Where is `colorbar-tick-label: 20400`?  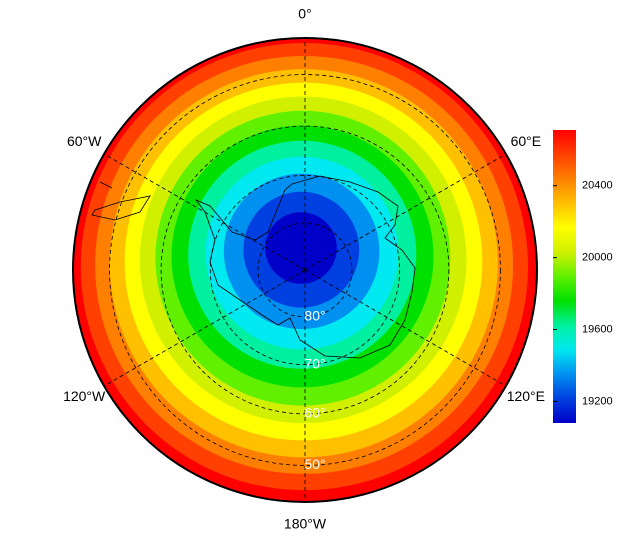
colorbar-tick-label: 20400 is located at coordinates (597, 186).